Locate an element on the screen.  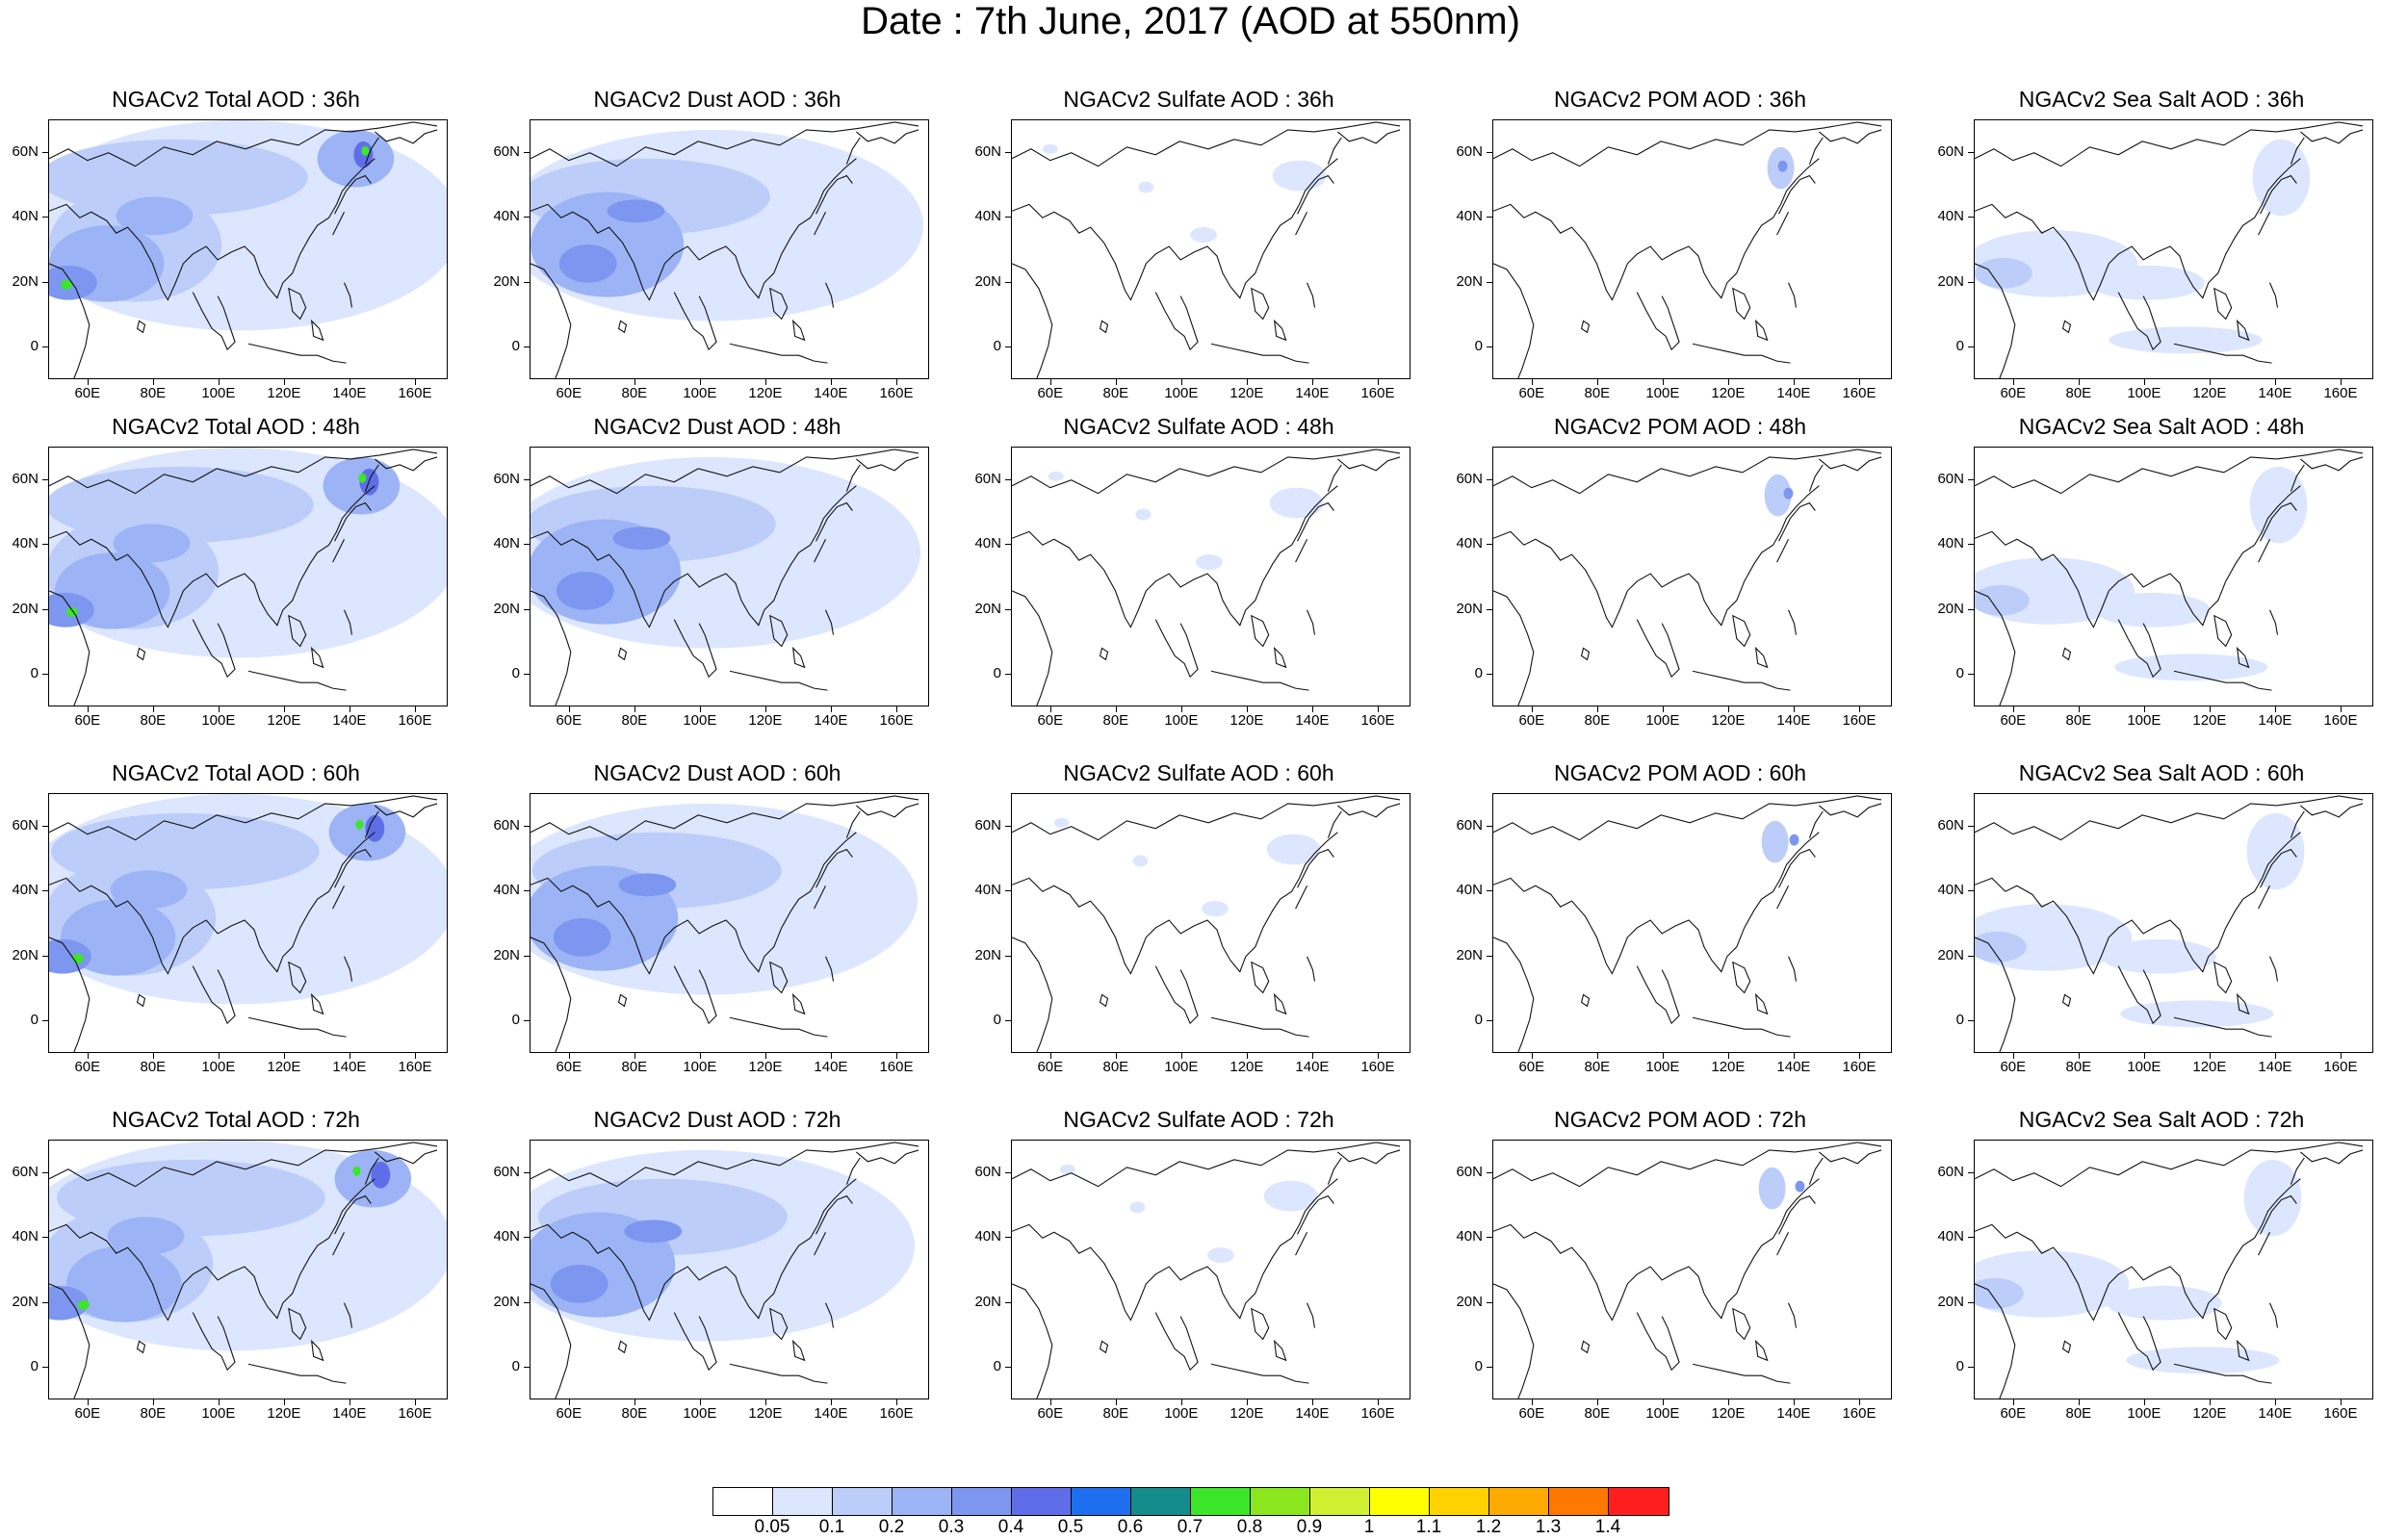
colorbar-label: 0.7 is located at coordinates (1190, 1527).